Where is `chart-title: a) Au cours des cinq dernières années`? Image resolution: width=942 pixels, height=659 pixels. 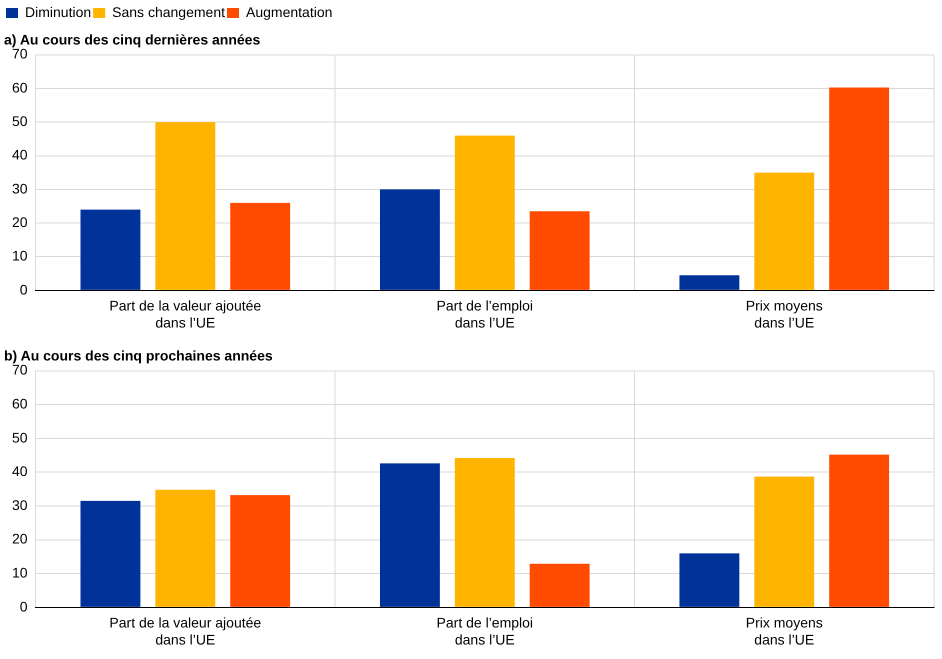
chart-title: a) Au cours des cinq dernières années is located at coordinates (132, 39).